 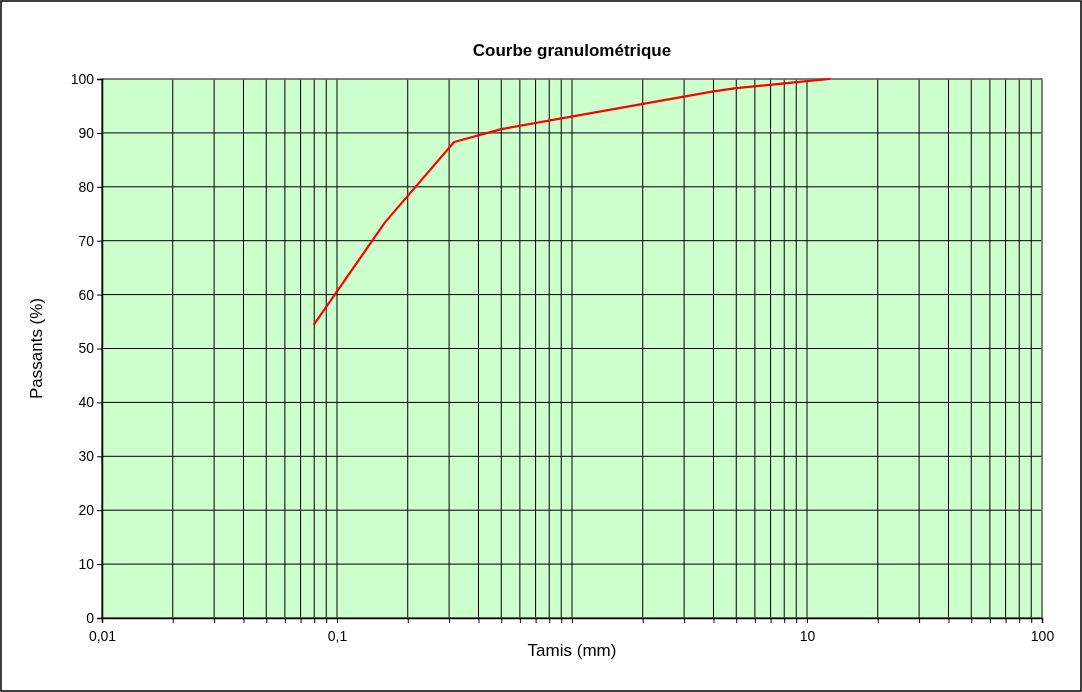 I want to click on x-axis-title: Tamis (mm), so click(x=572, y=650).